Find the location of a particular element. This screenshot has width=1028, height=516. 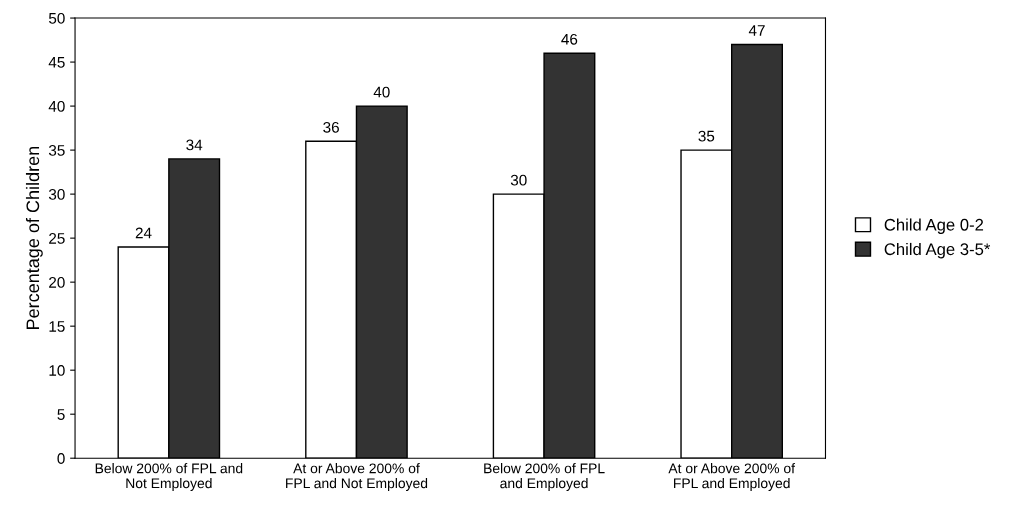

x-tick-label: Below 200% of FPL and Not Employed is located at coordinates (169, 477).